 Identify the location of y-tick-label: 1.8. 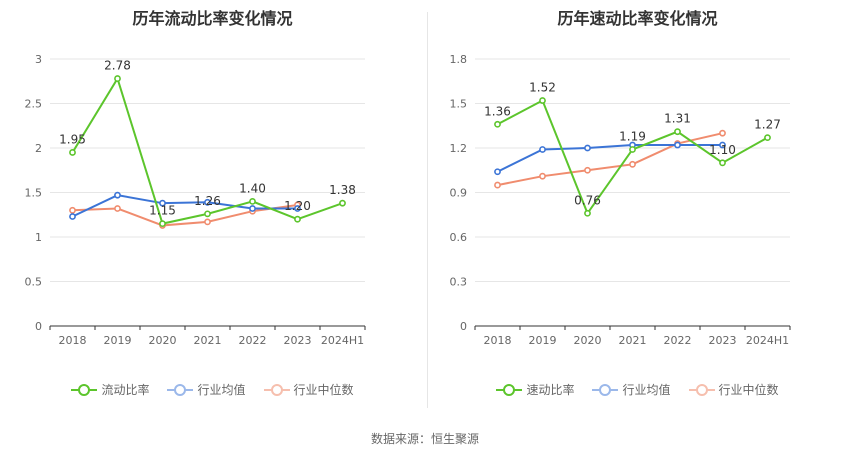
(459, 59).